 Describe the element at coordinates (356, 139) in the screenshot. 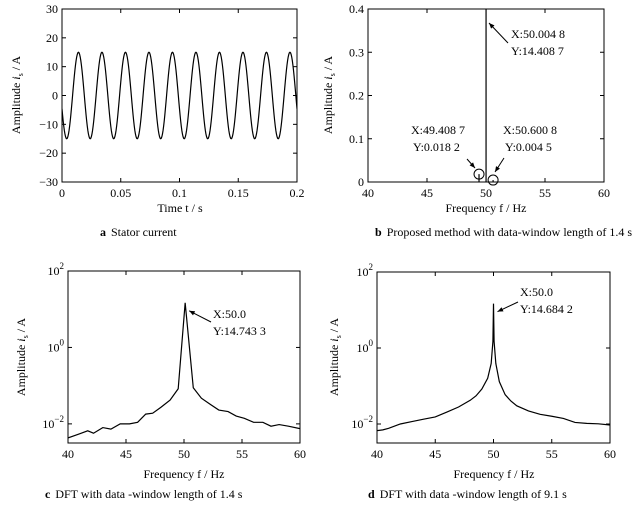

I see `y-tick-label: 0.1` at that location.